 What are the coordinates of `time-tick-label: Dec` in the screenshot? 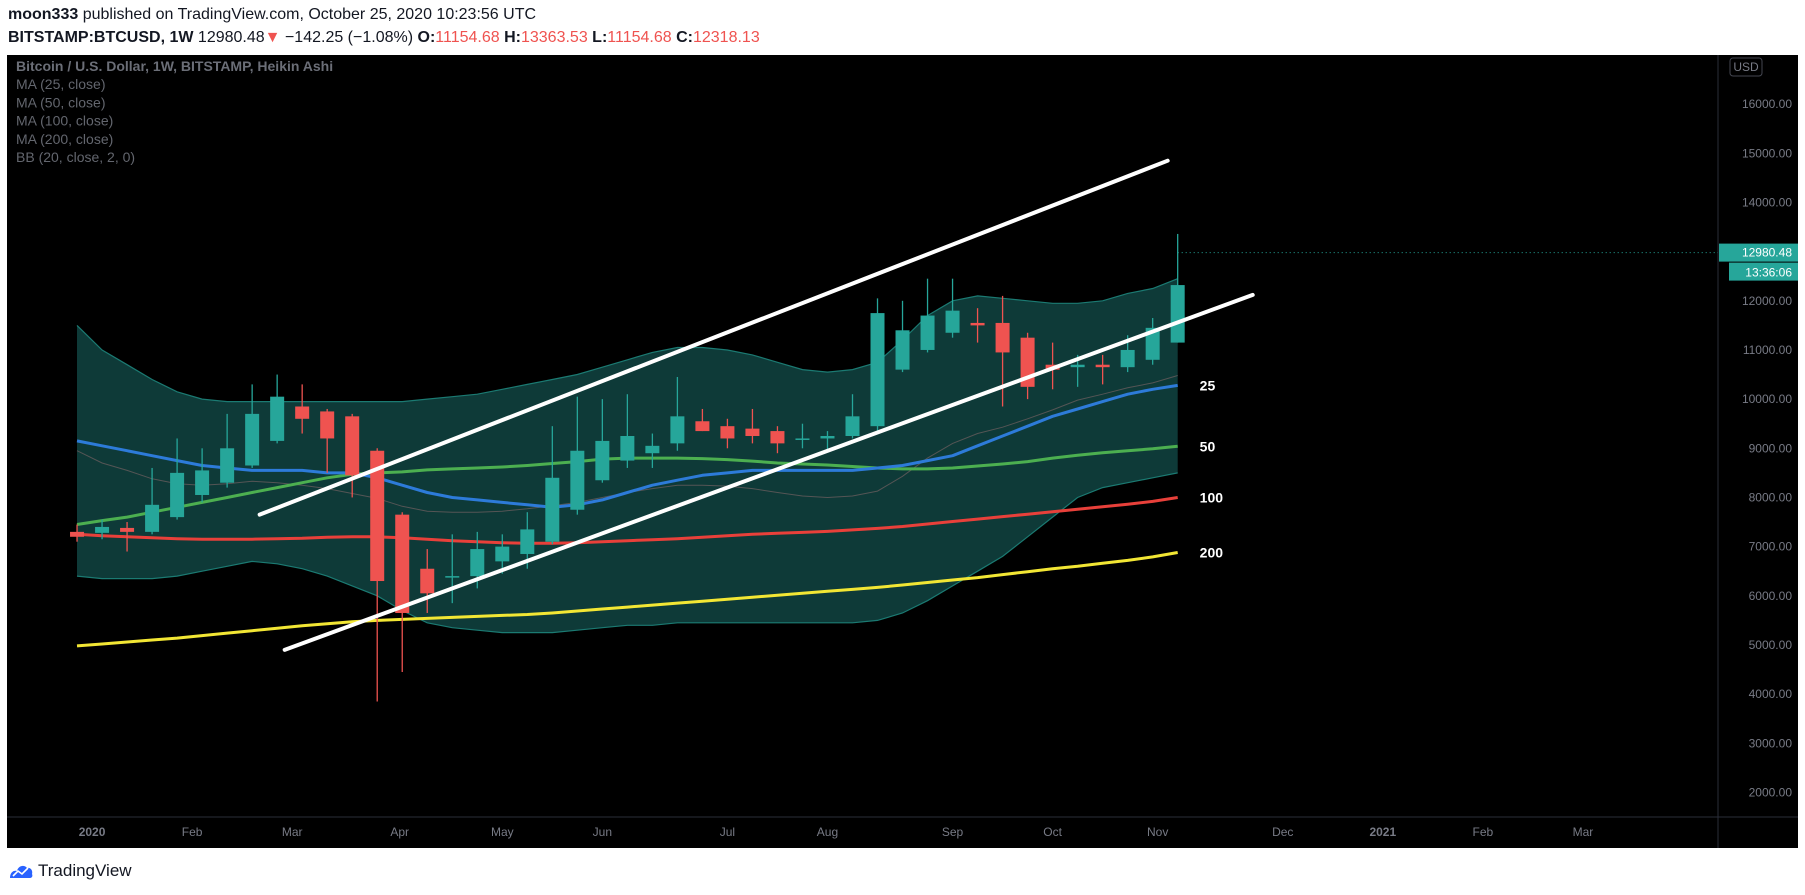 It's located at (1282, 832).